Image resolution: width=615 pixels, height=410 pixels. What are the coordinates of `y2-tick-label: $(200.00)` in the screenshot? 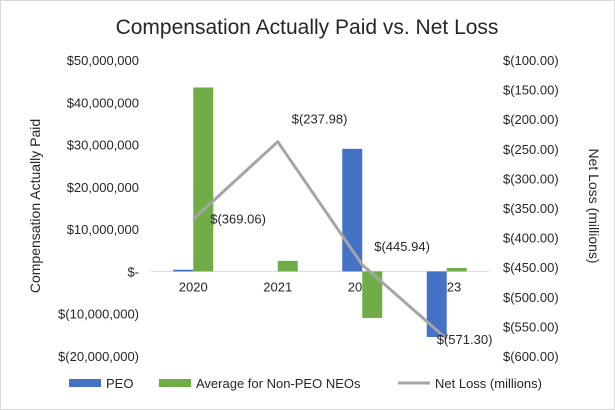 It's located at (531, 119).